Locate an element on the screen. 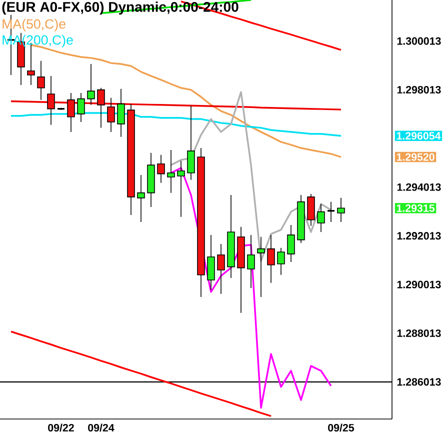 Image resolution: width=447 pixels, height=448 pixels. y-tick-label: 1.294013 is located at coordinates (419, 187).